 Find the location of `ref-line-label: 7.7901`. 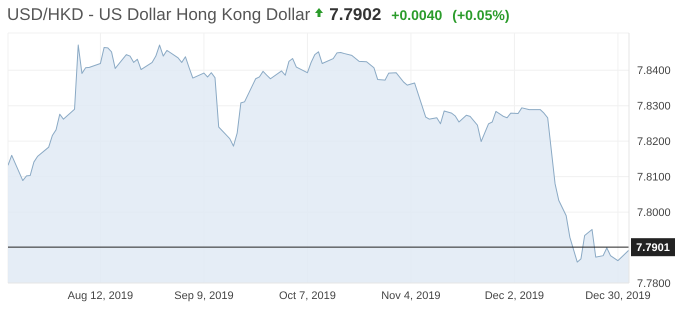

ref-line-label: 7.7901 is located at coordinates (653, 248).